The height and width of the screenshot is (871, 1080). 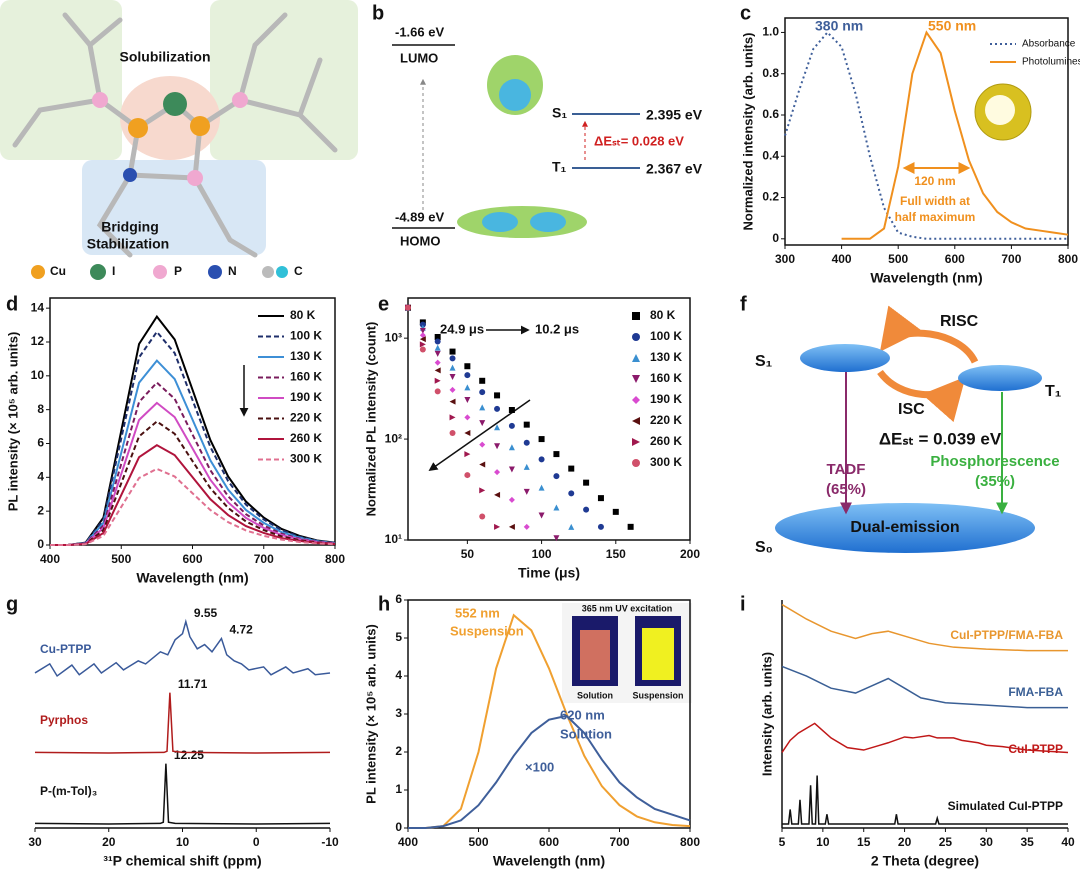 I want to click on series-label: Solution, so click(x=586, y=733).